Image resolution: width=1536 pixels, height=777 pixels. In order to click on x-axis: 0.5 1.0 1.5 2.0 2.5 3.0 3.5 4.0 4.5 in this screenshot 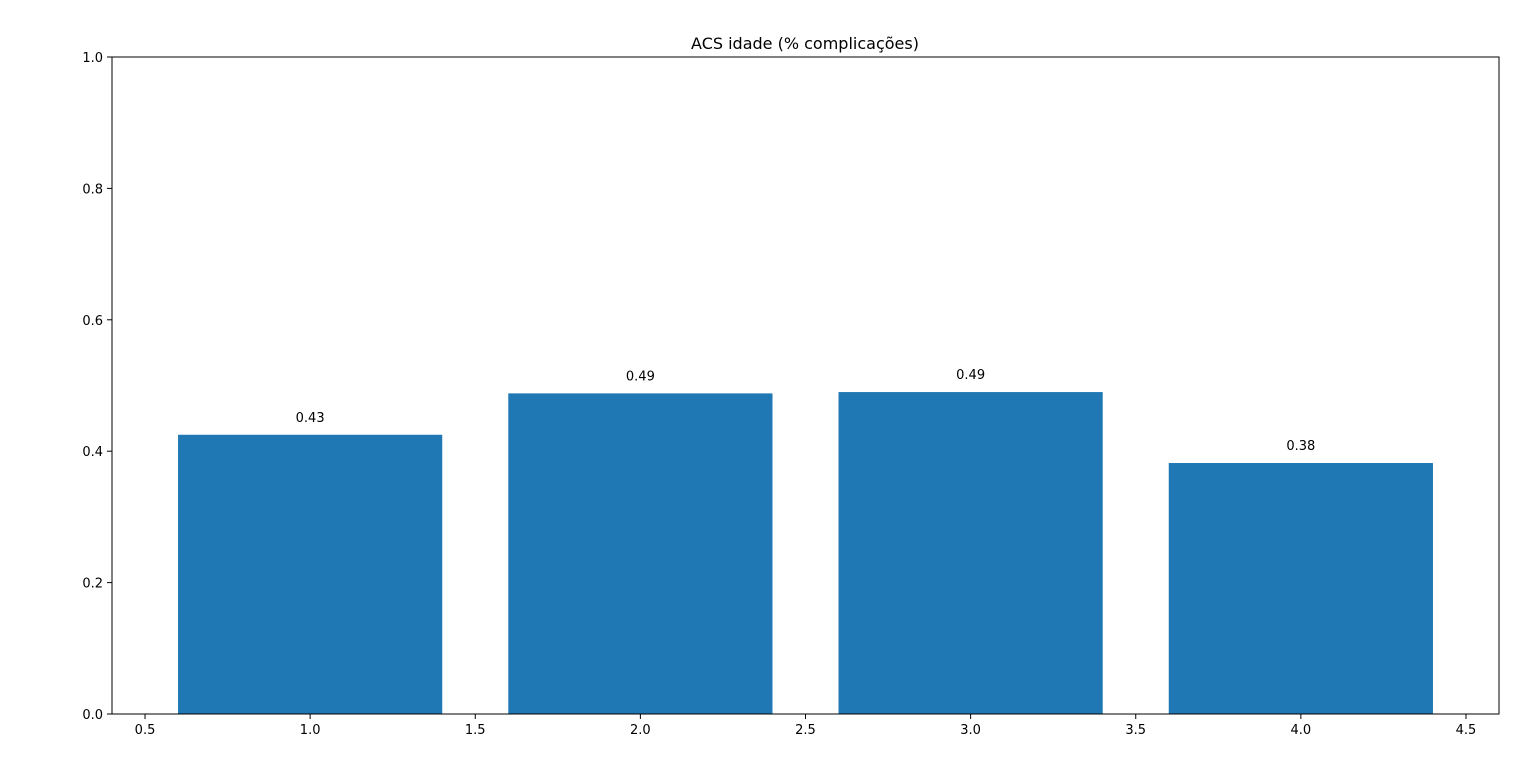, I will do `click(806, 726)`.